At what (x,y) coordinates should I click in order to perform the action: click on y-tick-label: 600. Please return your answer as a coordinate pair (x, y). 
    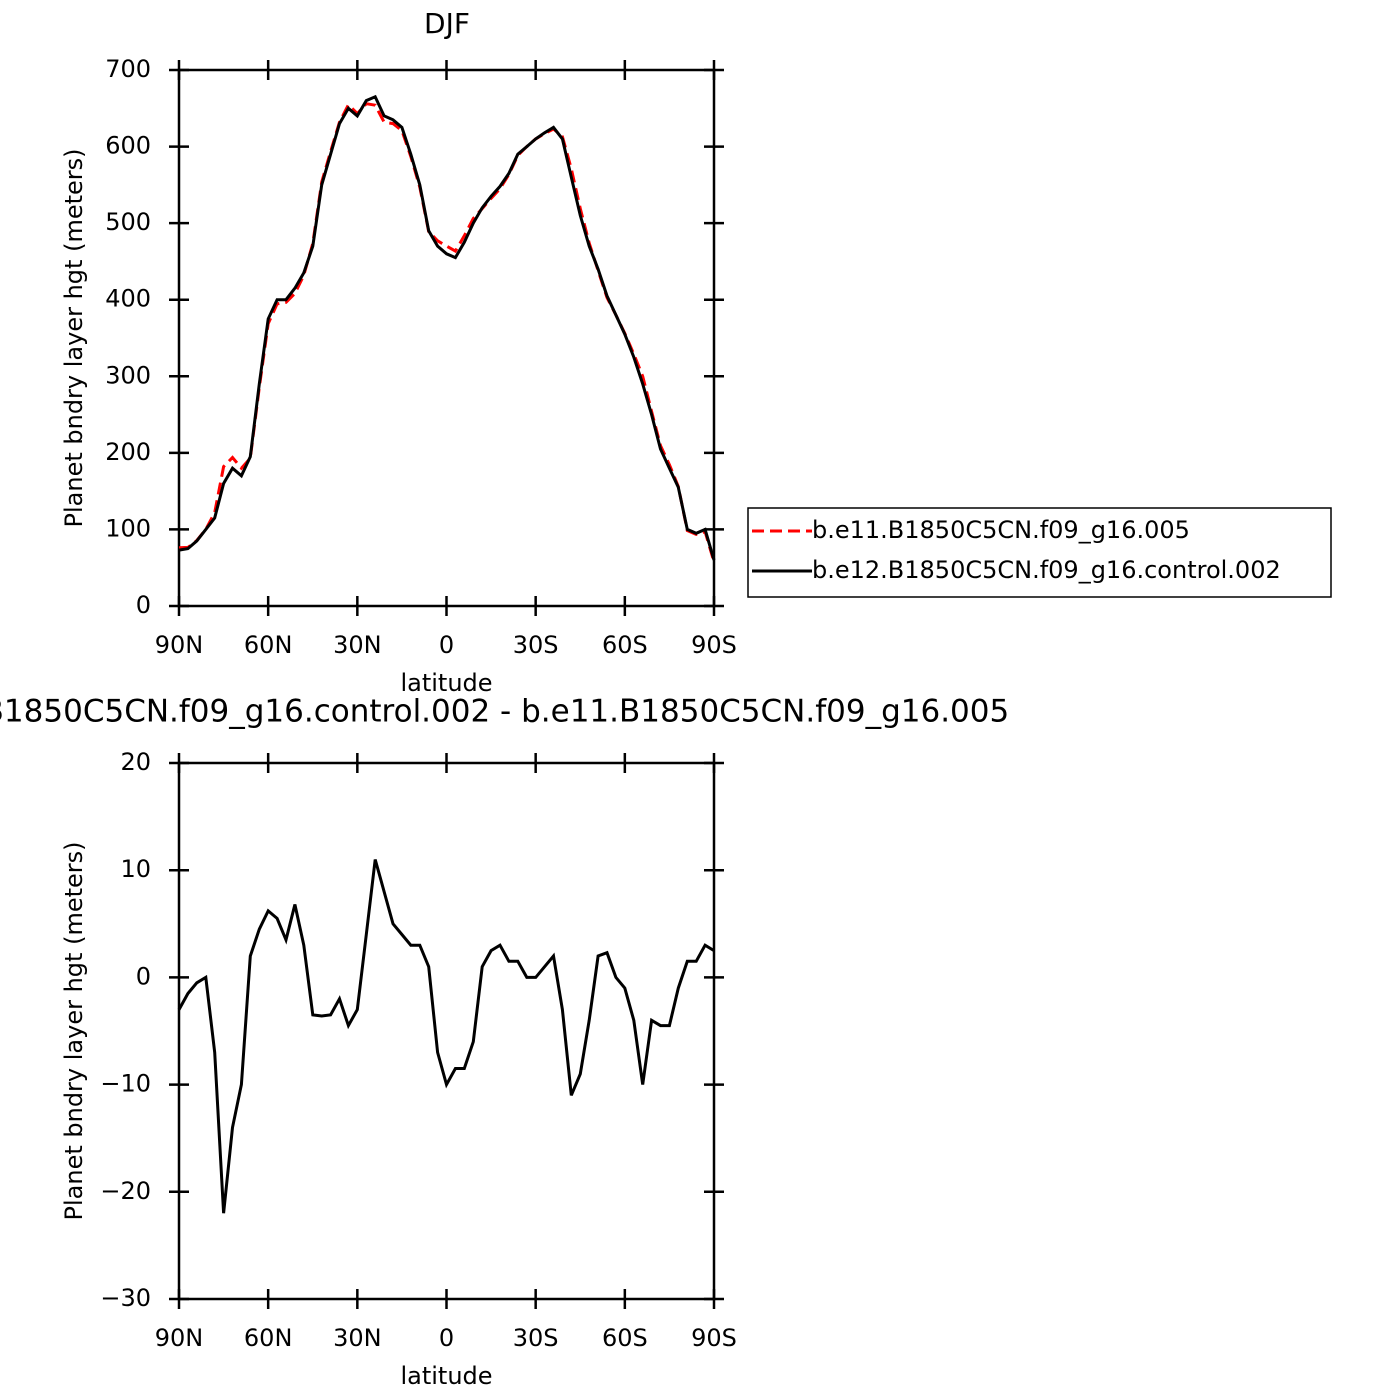
    Looking at the image, I should click on (128, 146).